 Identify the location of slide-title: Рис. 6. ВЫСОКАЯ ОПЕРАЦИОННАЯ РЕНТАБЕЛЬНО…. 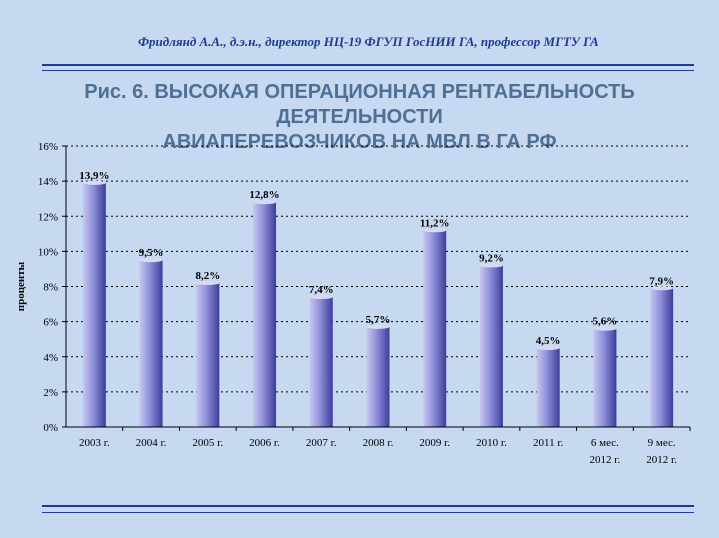
(359, 117).